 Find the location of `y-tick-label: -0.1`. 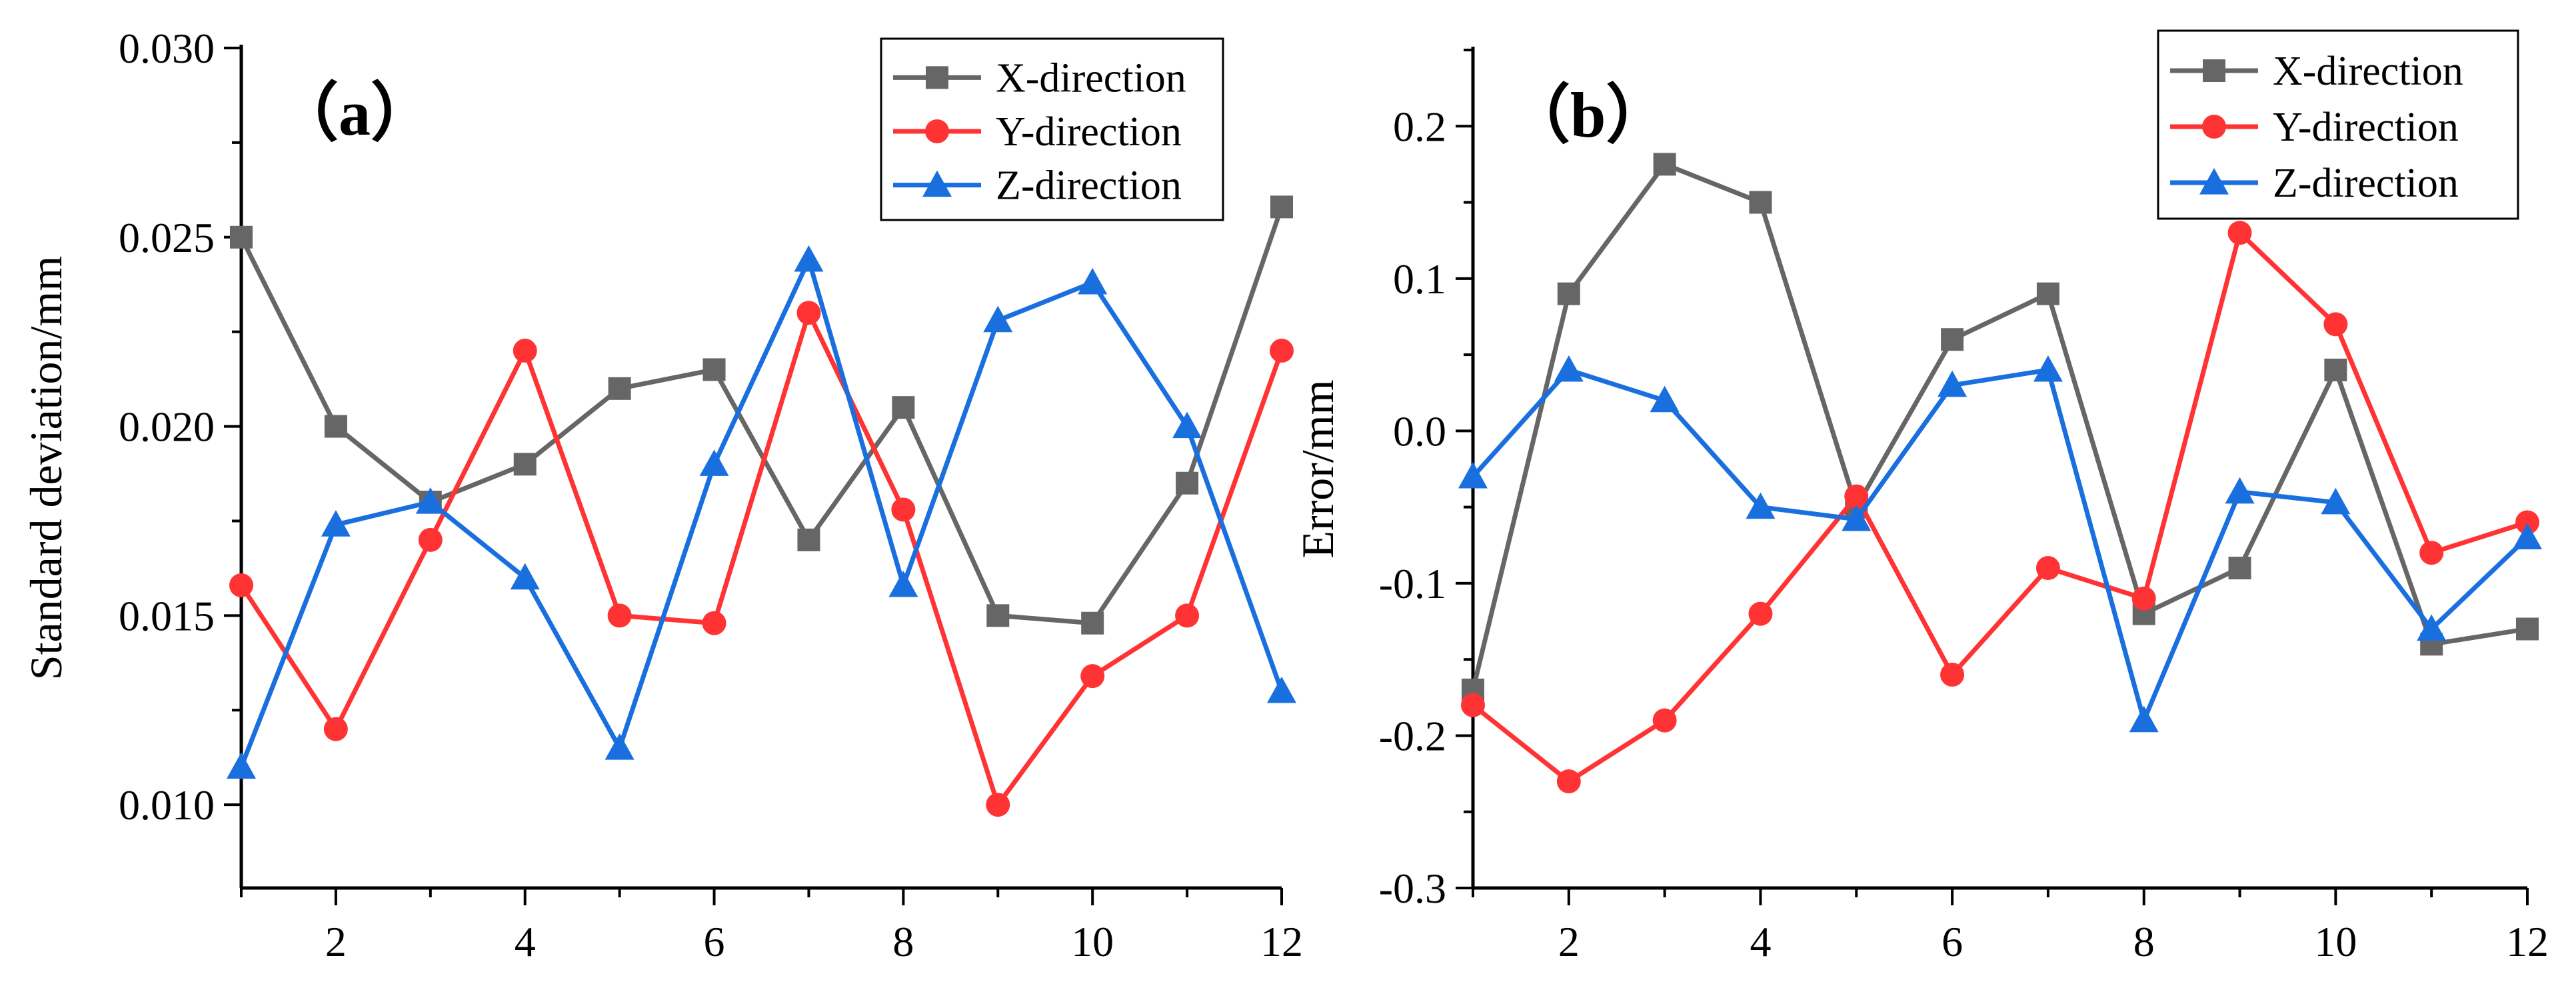

y-tick-label: -0.1 is located at coordinates (1413, 583).